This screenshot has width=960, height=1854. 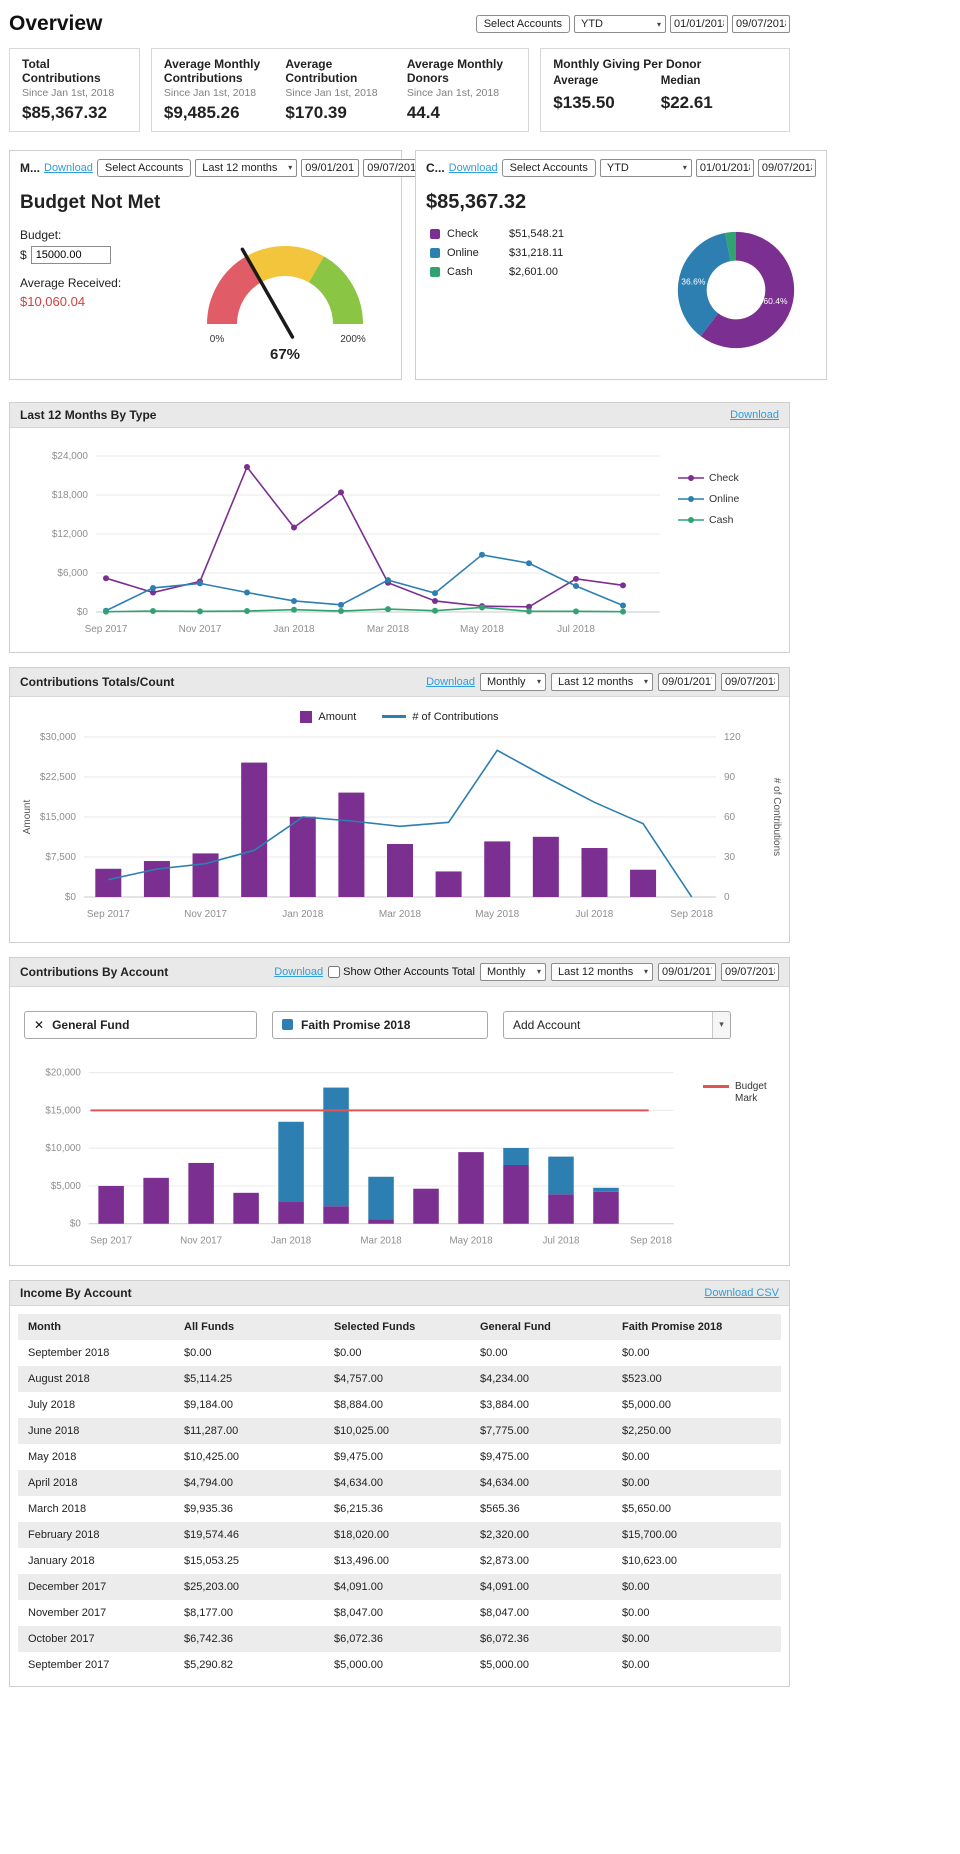 I want to click on column-header: All Funds, so click(x=249, y=1326).